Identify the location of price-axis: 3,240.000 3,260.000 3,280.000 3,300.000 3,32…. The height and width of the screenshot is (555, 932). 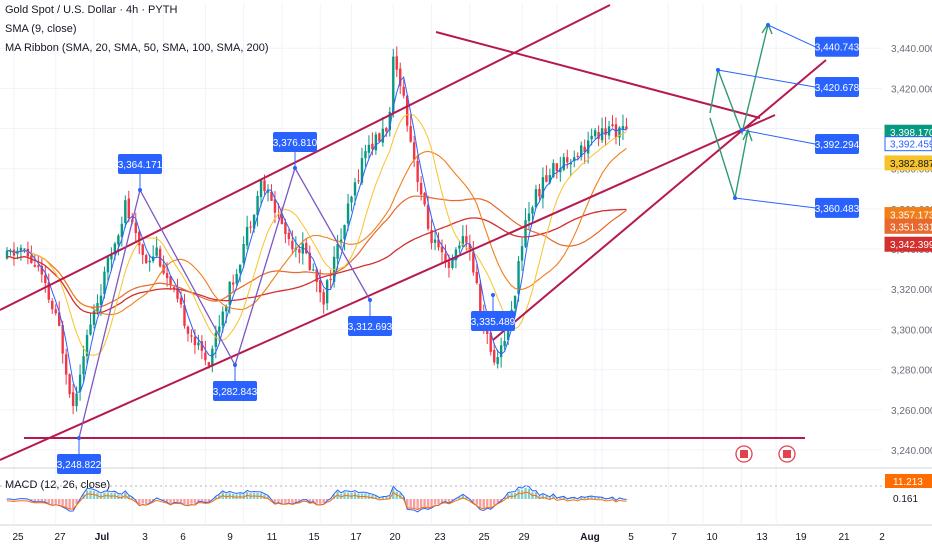
(908, 250).